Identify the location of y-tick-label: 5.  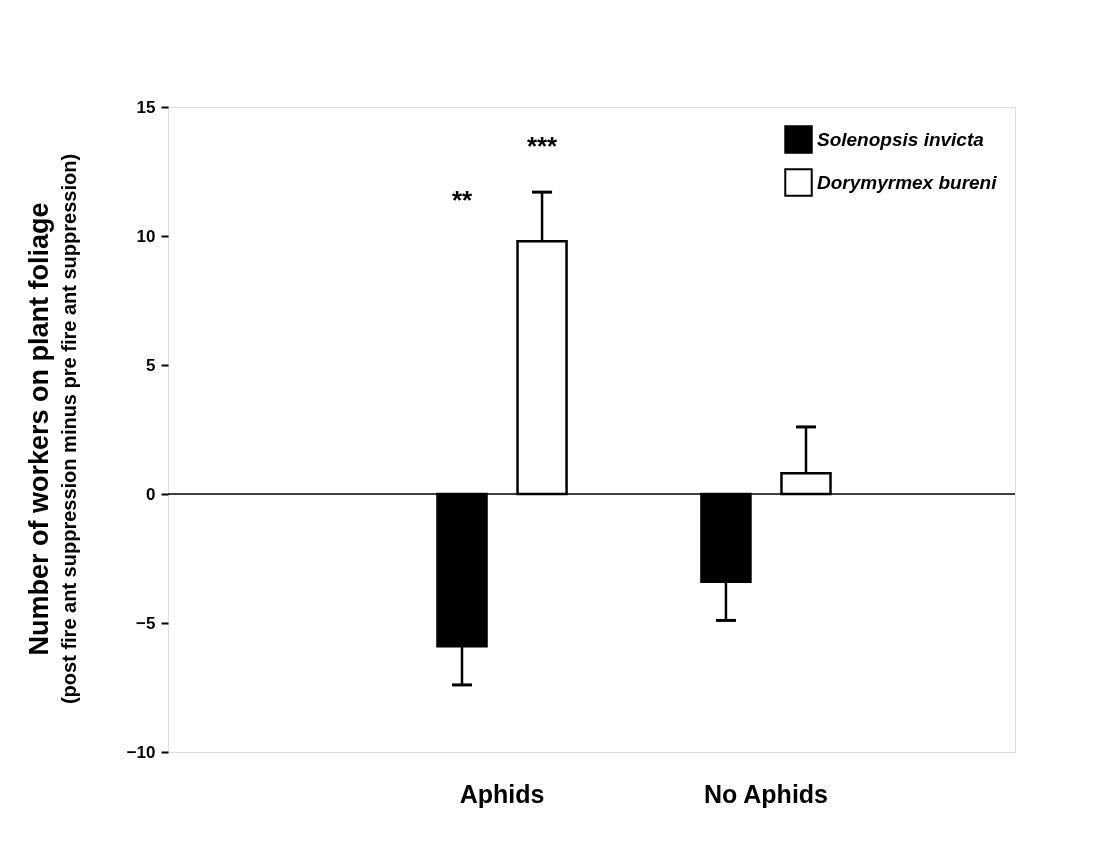
(151, 365).